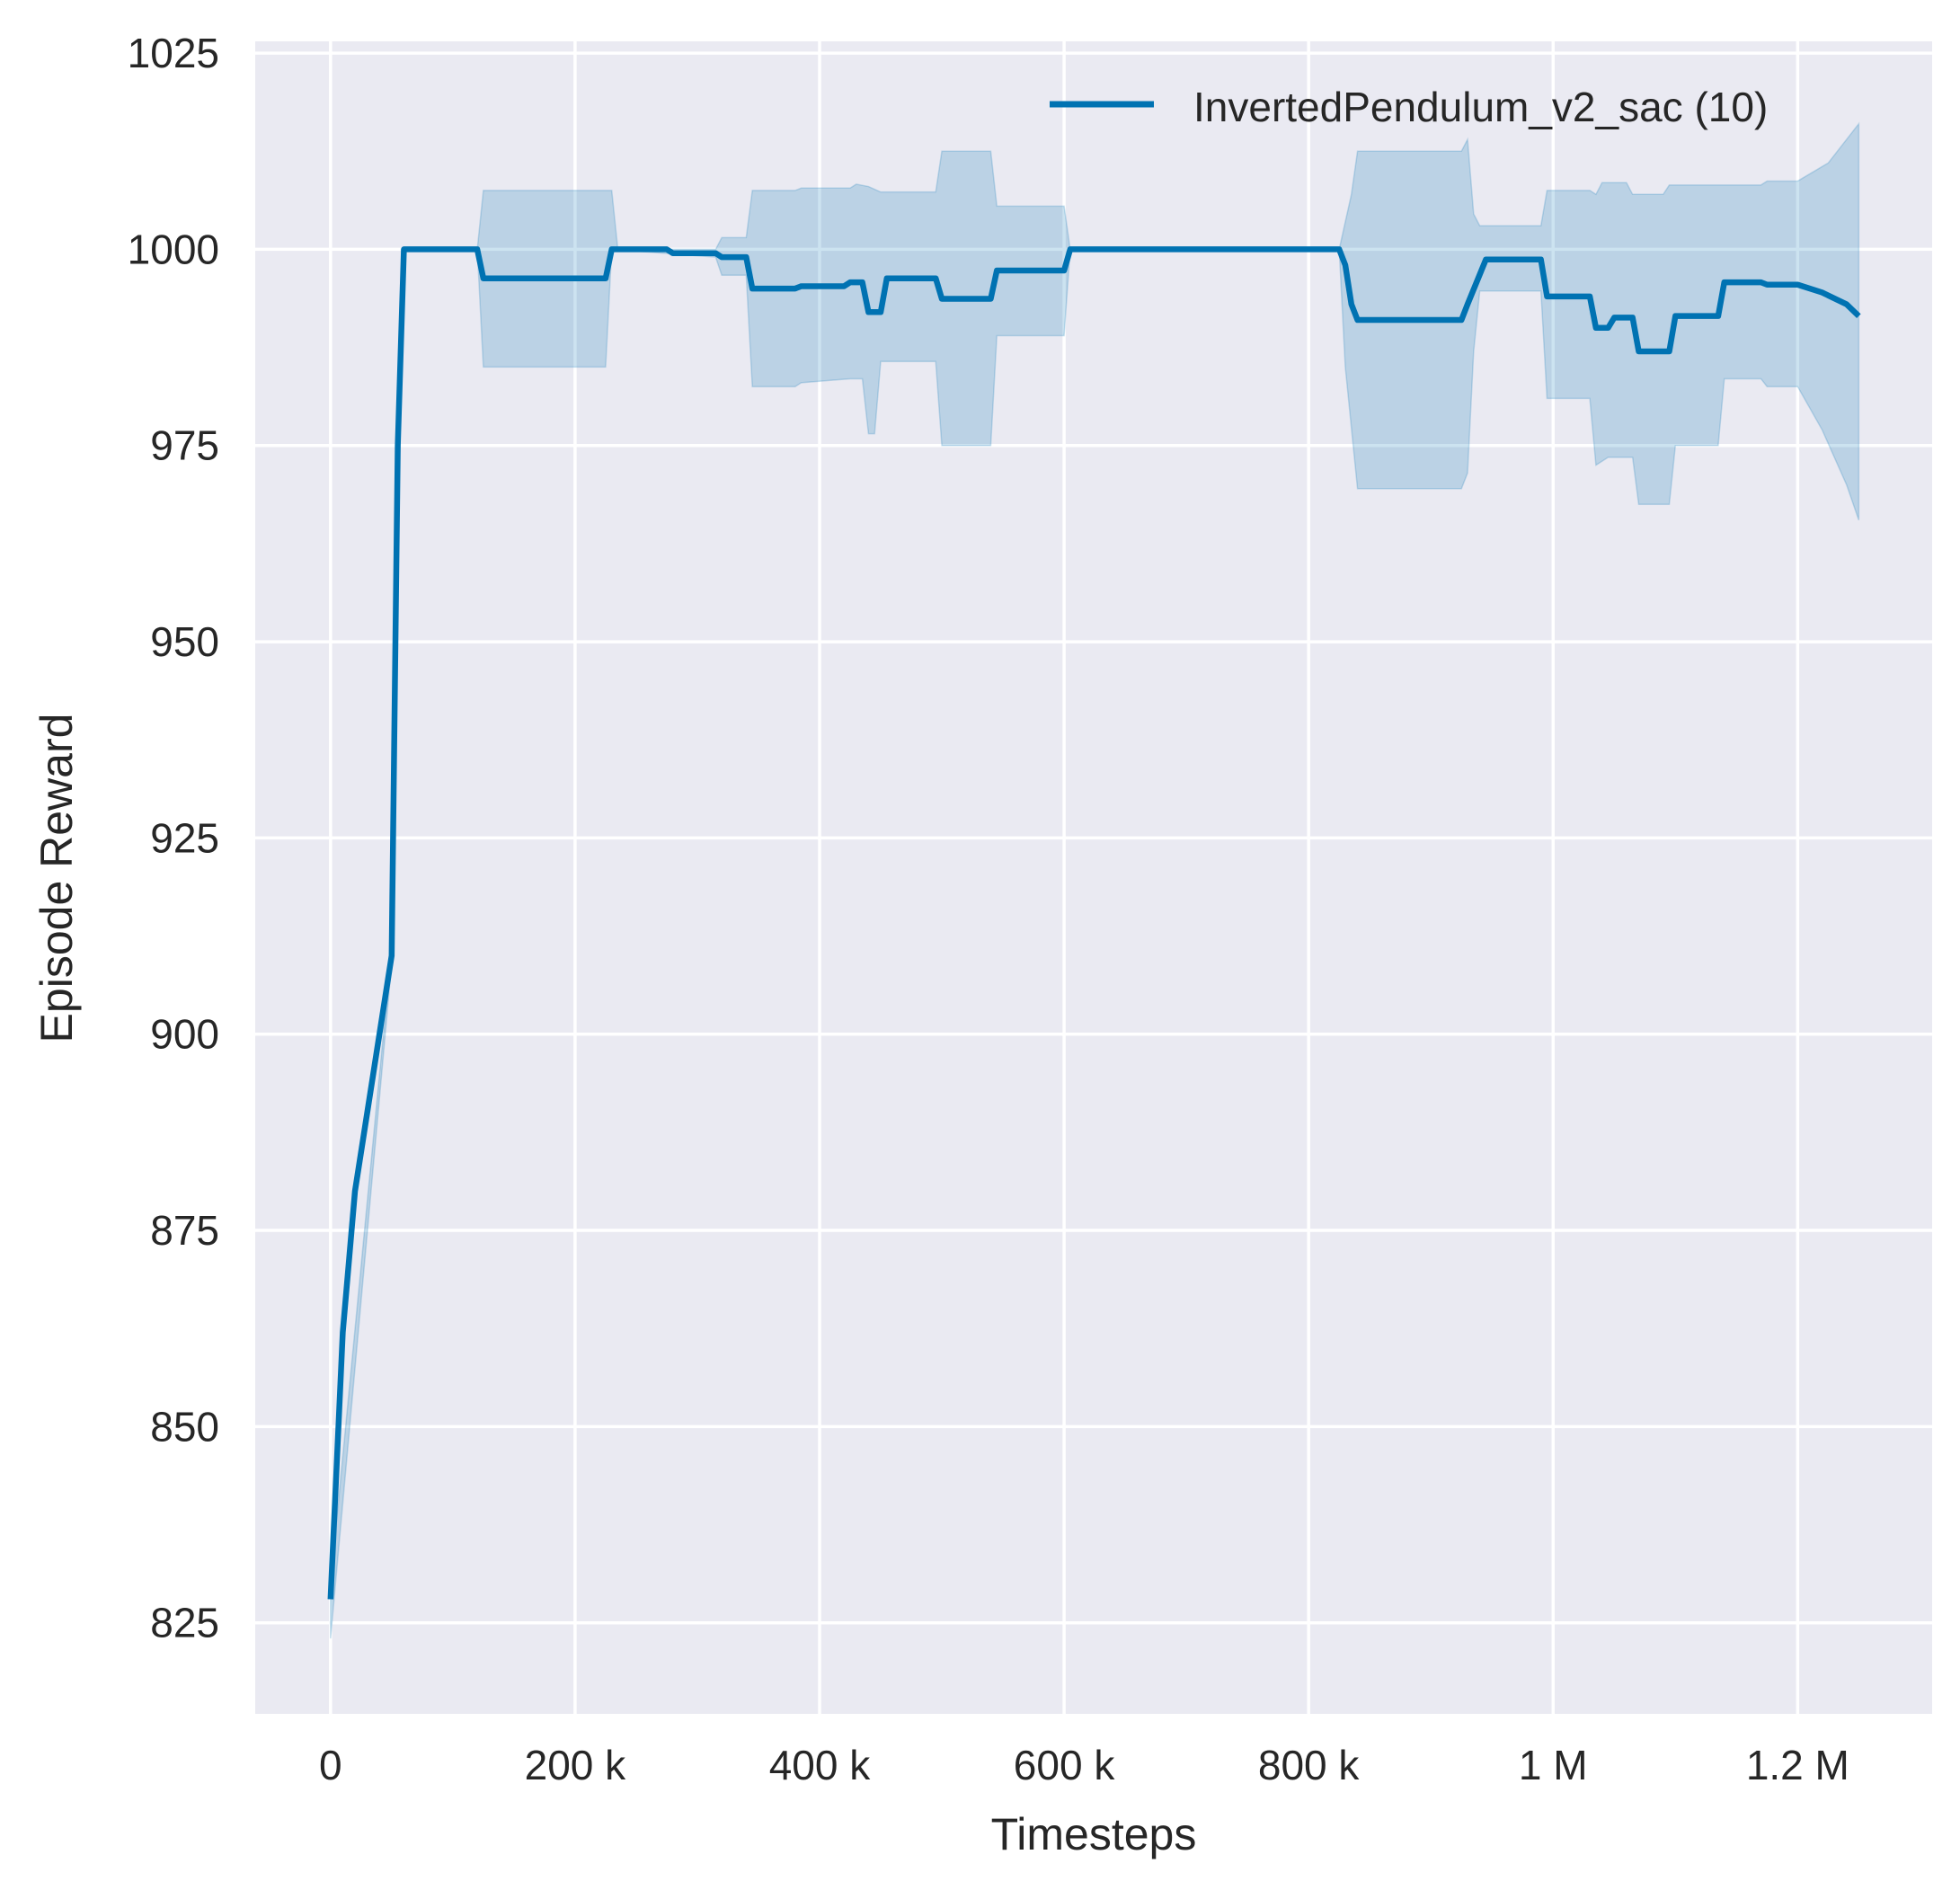  What do you see at coordinates (576, 1765) in the screenshot?
I see `x-tick-label: 200 k` at bounding box center [576, 1765].